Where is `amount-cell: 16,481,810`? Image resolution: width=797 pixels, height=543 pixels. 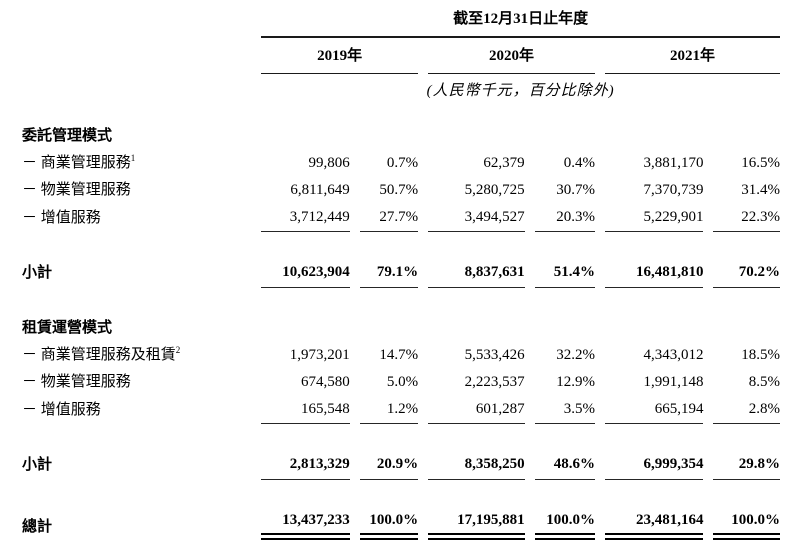 amount-cell: 16,481,810 is located at coordinates (654, 273).